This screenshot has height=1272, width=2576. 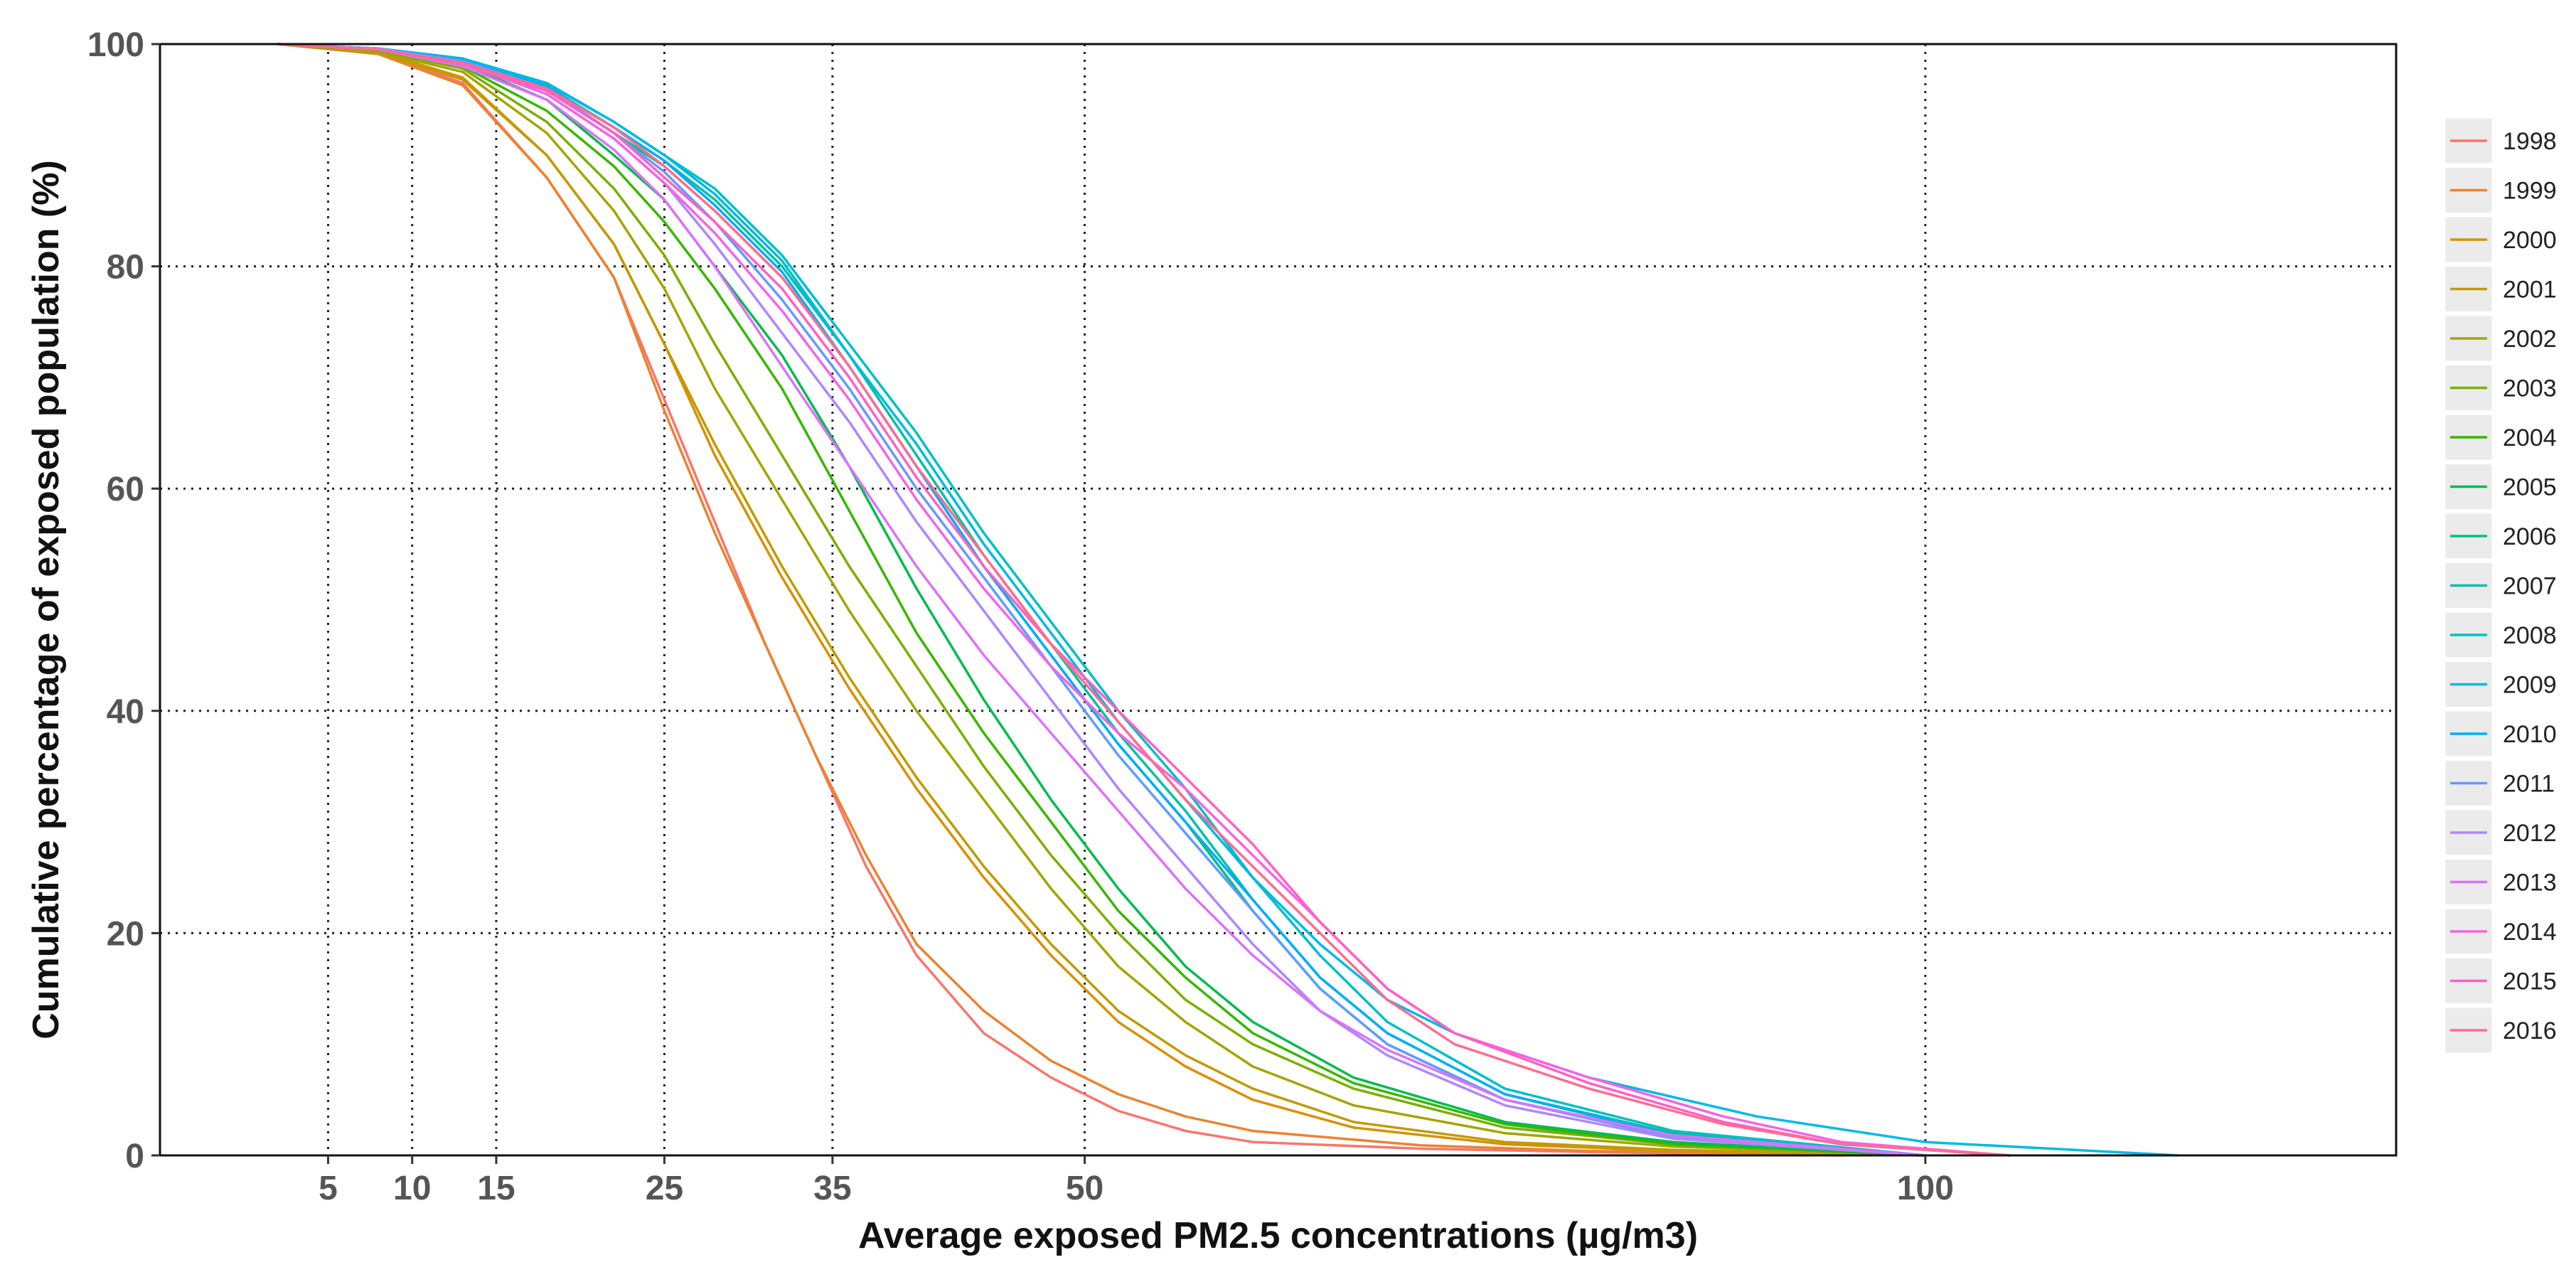 I want to click on legend-item-1999: 1999, so click(x=2500, y=190).